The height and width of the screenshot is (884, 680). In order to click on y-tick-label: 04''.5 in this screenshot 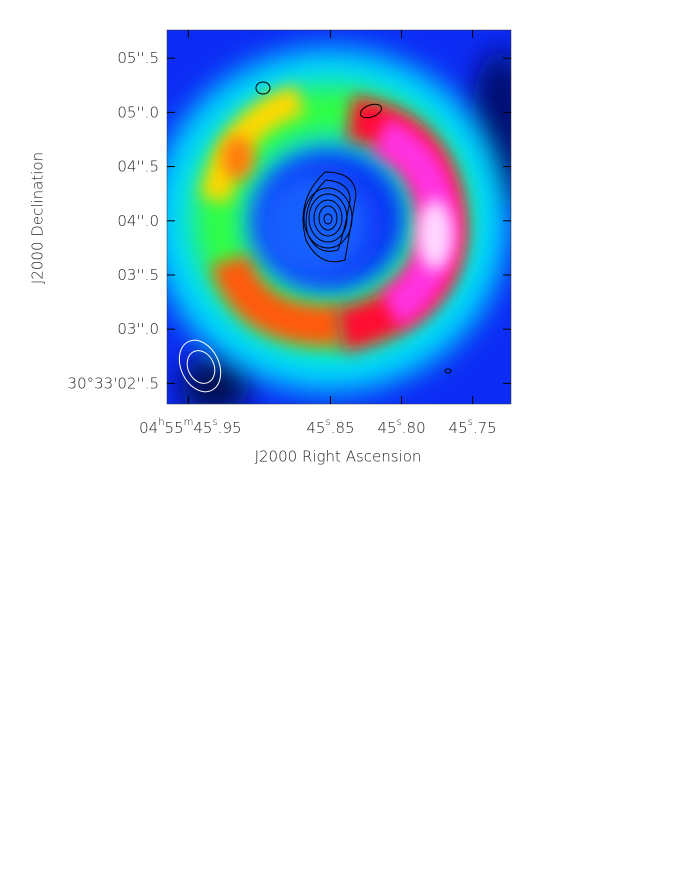, I will do `click(138, 166)`.